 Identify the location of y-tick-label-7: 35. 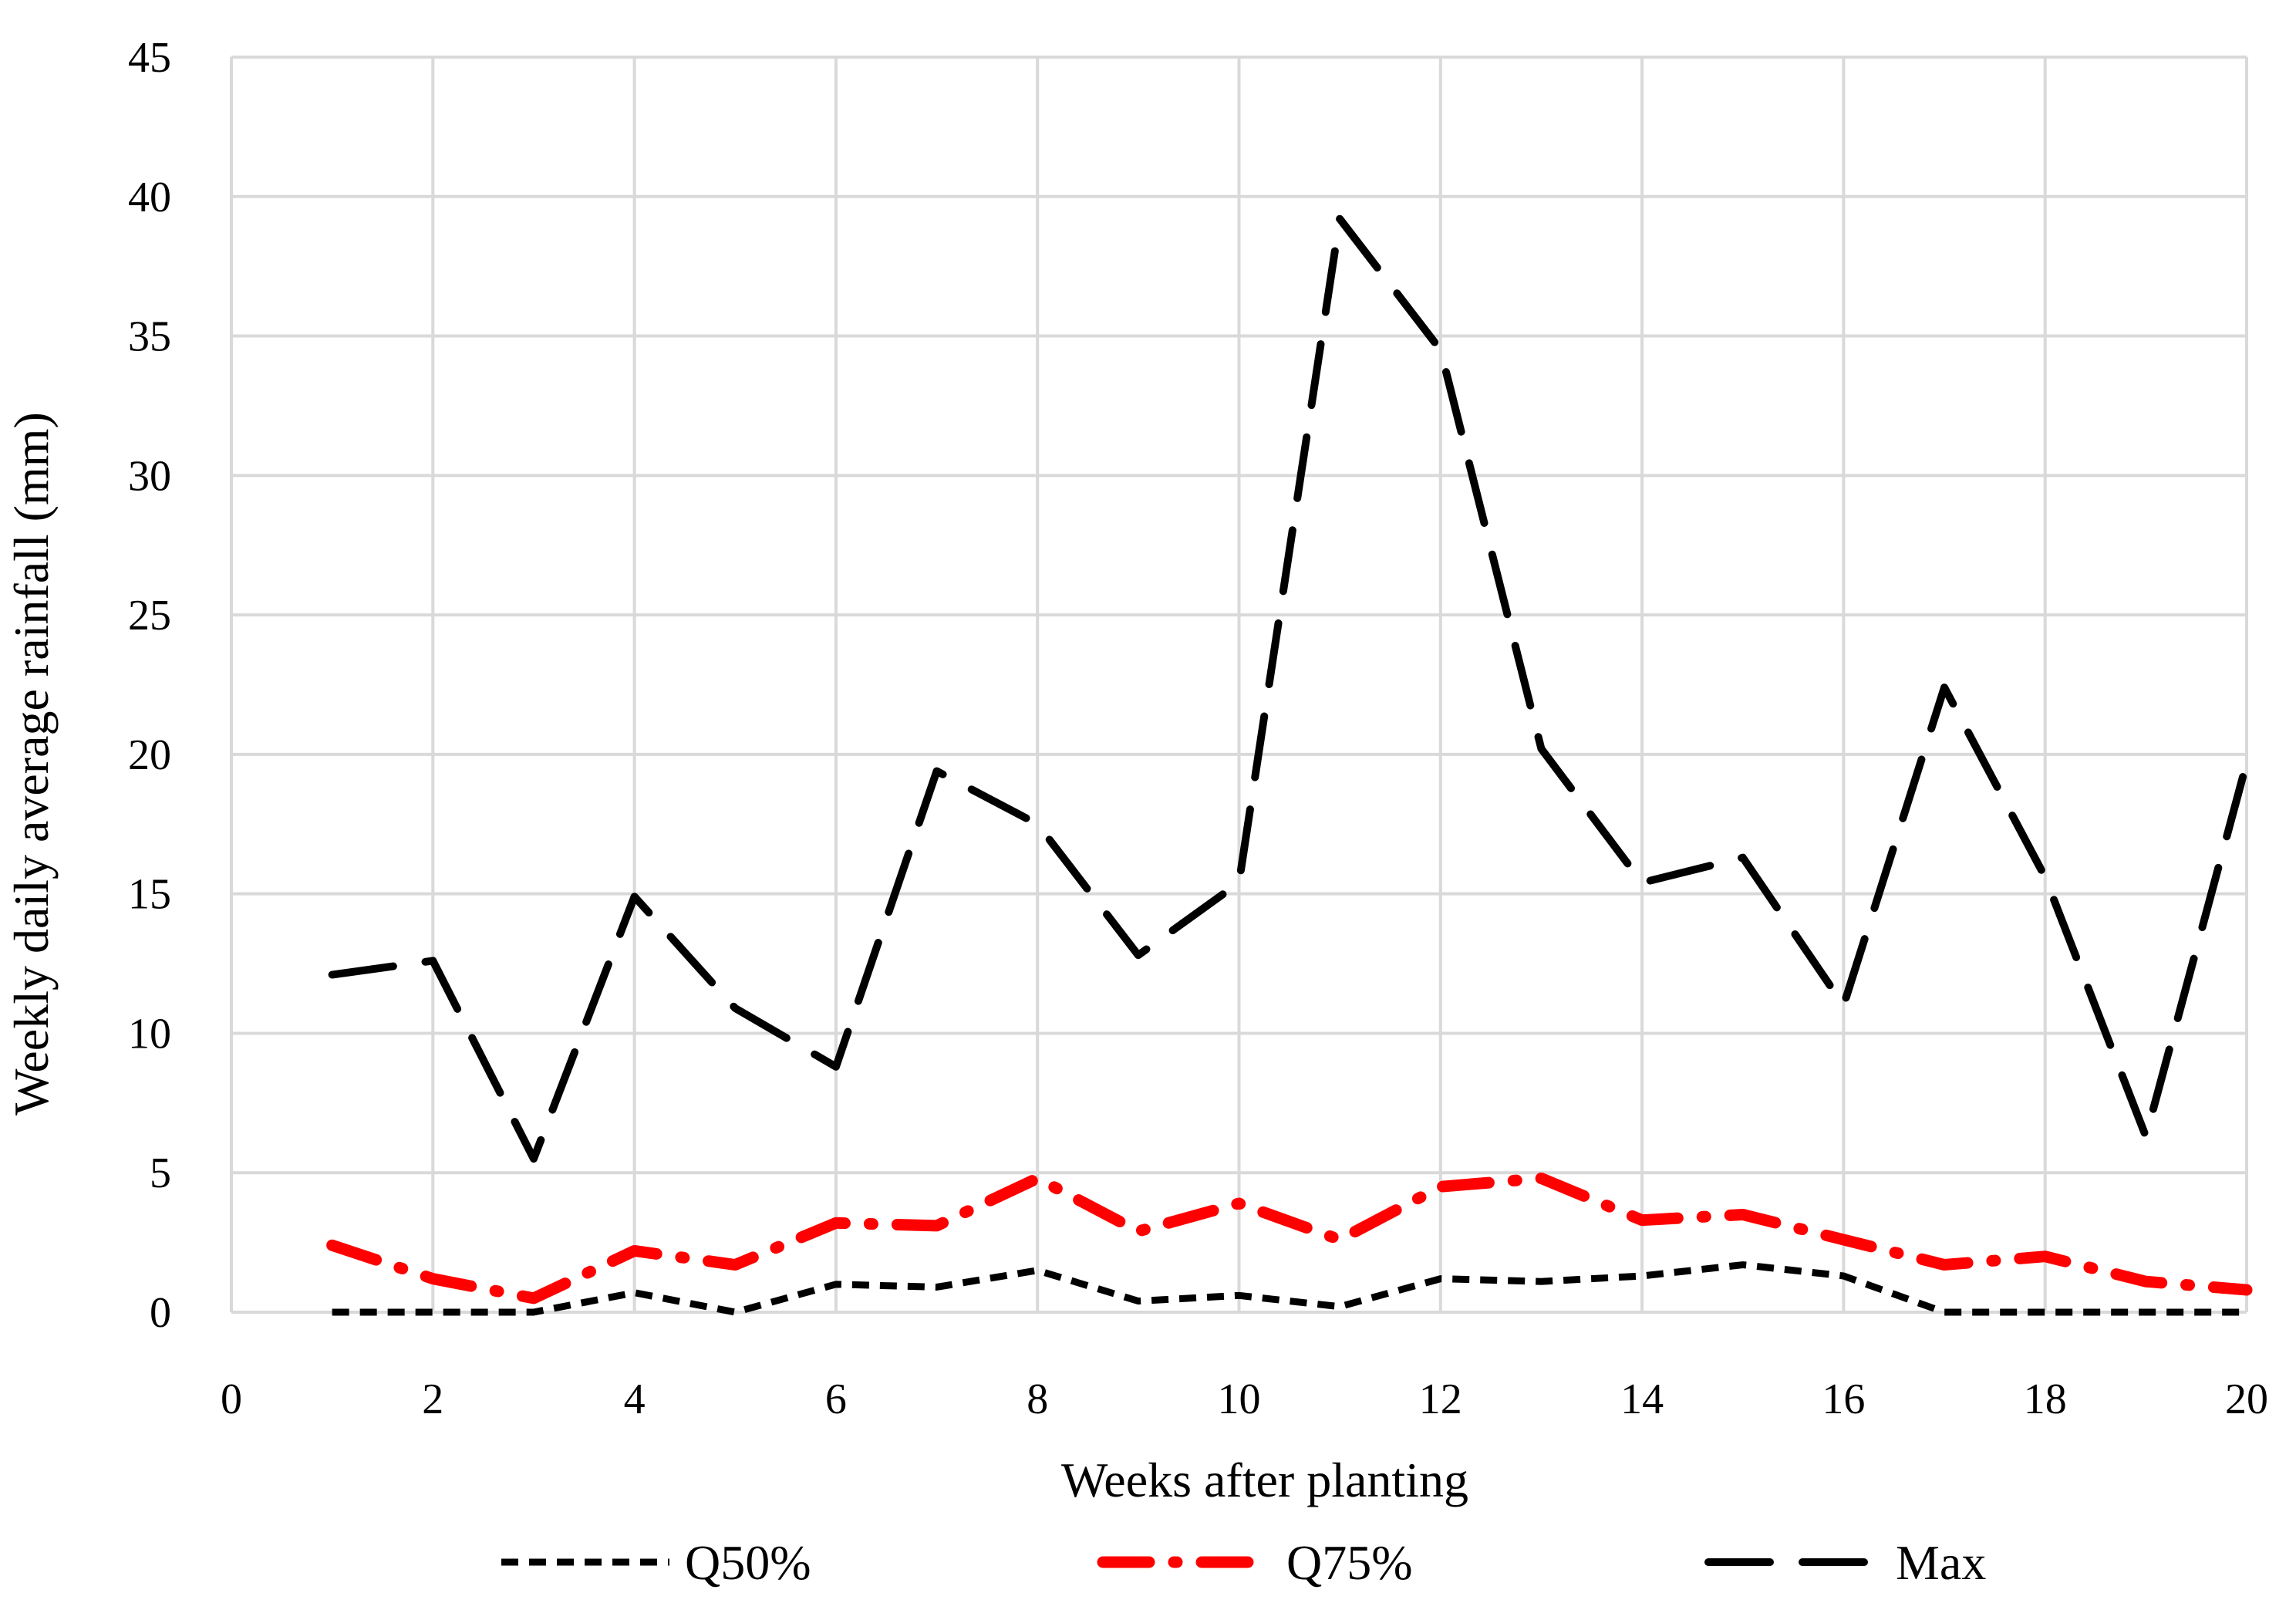
(150, 337).